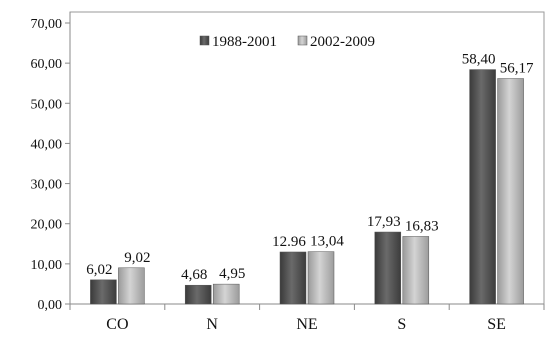 This screenshot has height=340, width=549. Describe the element at coordinates (198, 294) in the screenshot. I see `bar-1988-2001-N` at that location.